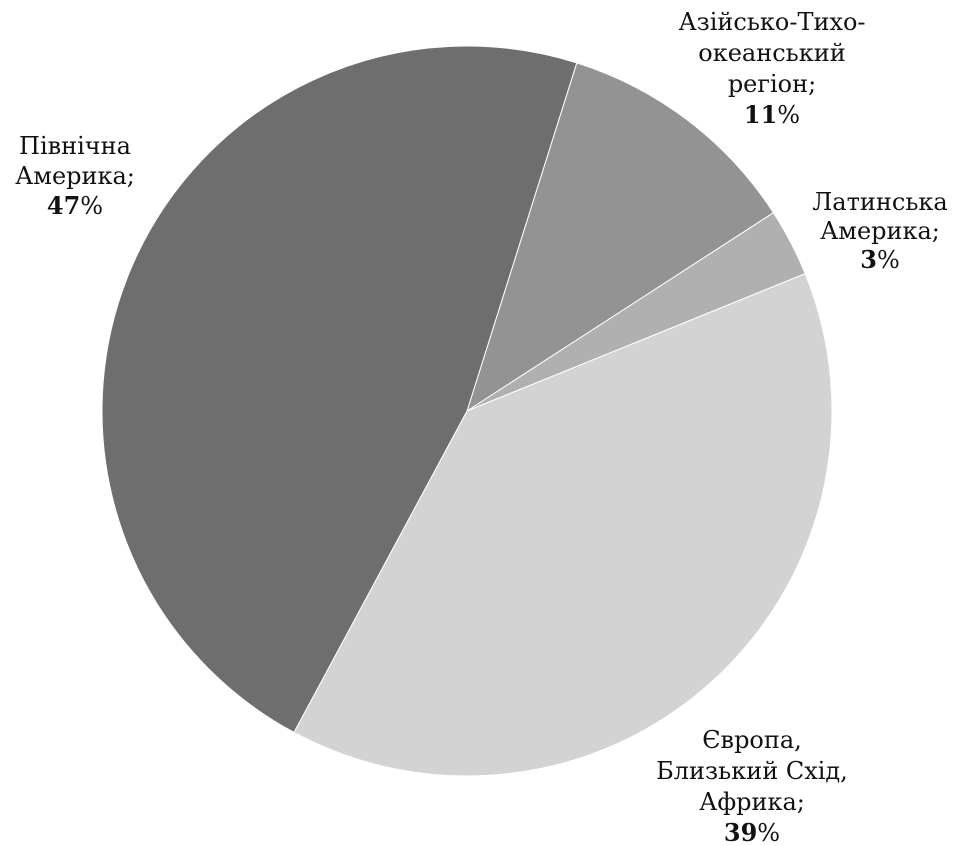 The height and width of the screenshot is (846, 964). What do you see at coordinates (752, 740) in the screenshot?
I see `pie-slice-label-line: Європа,` at bounding box center [752, 740].